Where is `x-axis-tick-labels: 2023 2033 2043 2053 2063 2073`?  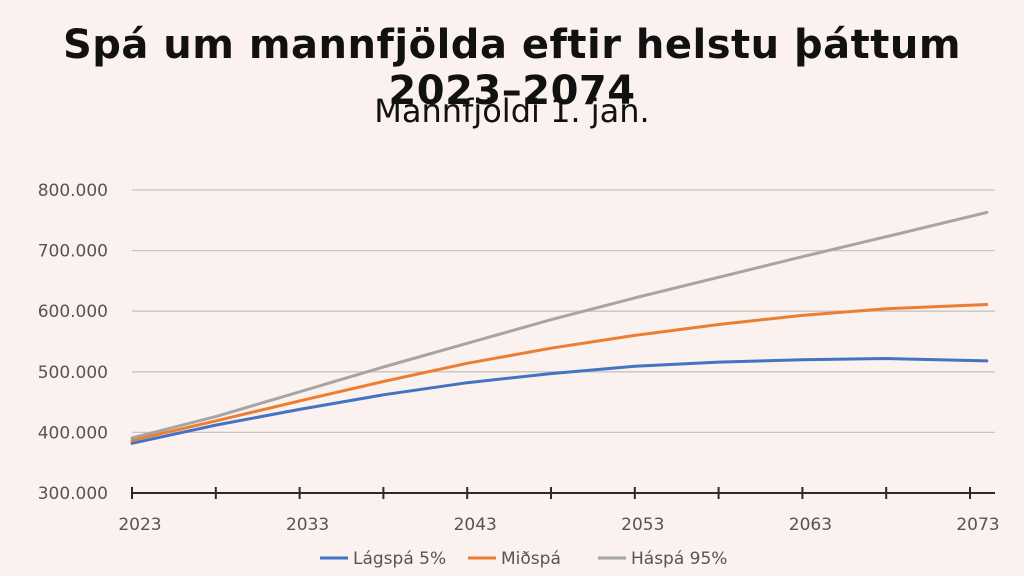 x-axis-tick-labels: 2023 2033 2043 2053 2063 2073 is located at coordinates (558, 525).